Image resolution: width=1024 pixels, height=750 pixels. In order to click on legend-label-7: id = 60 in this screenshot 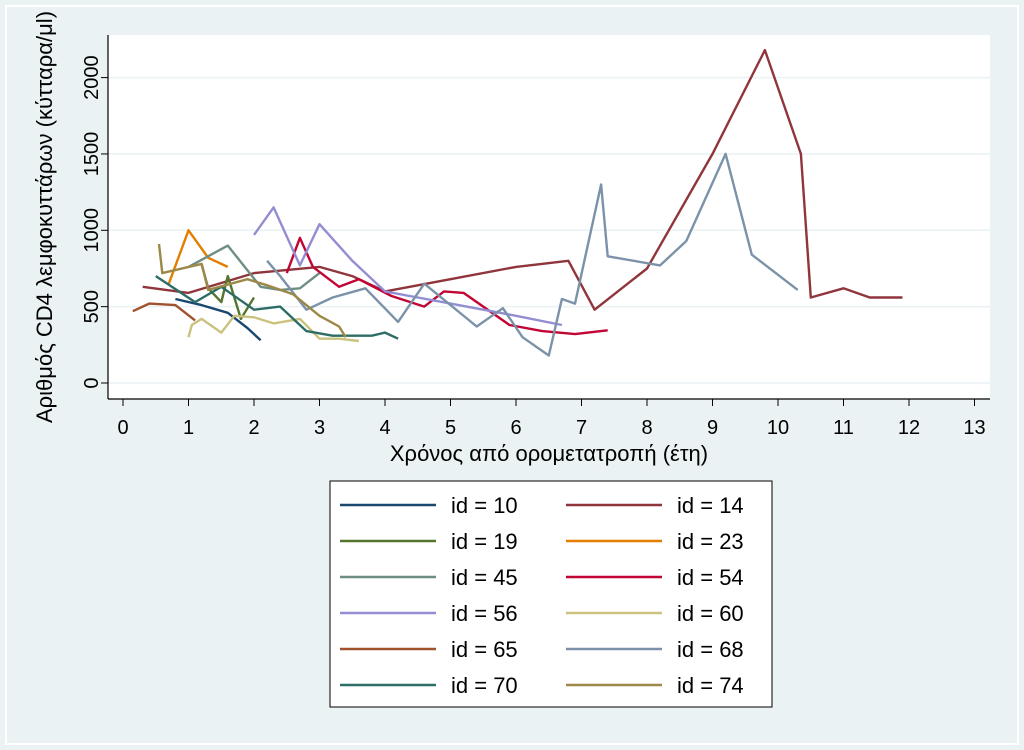, I will do `click(710, 613)`.